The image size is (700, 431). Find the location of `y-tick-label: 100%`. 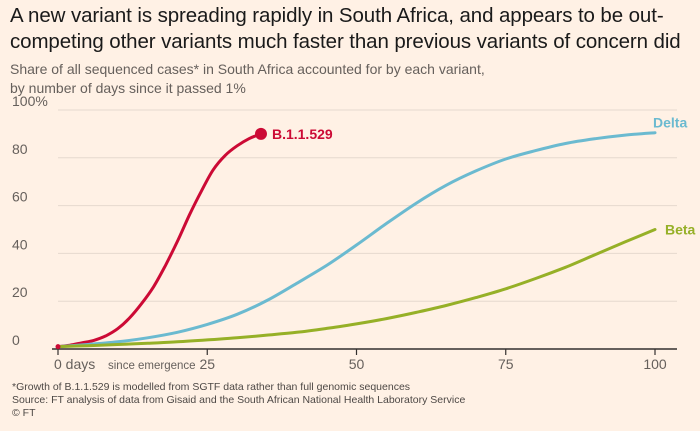

y-tick-label: 100% is located at coordinates (30, 101).